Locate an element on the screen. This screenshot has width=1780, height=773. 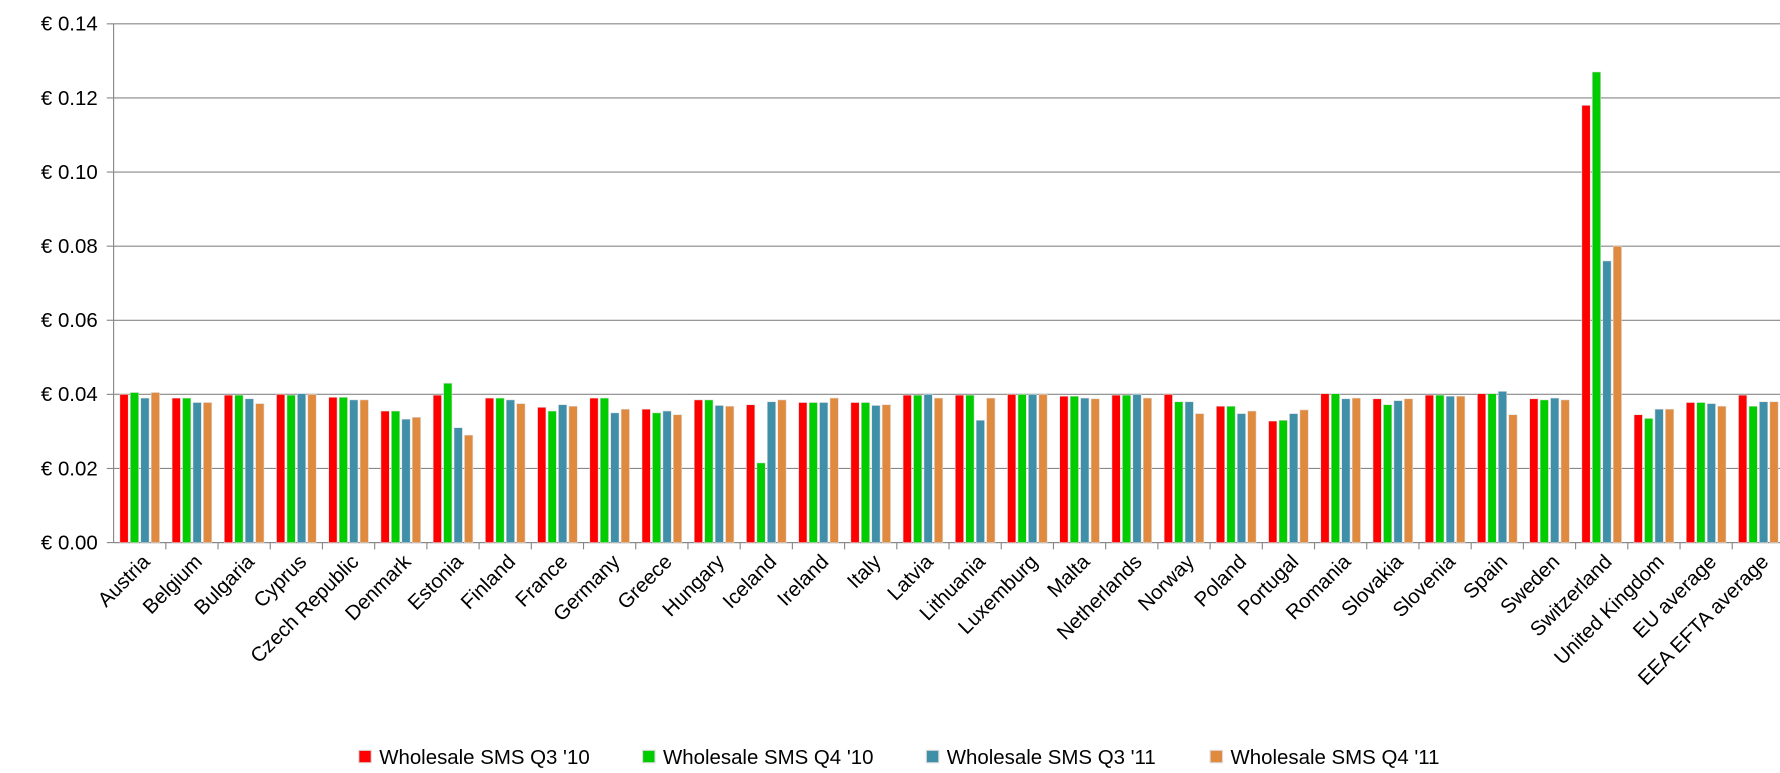
legend-swatch is located at coordinates (648, 756).